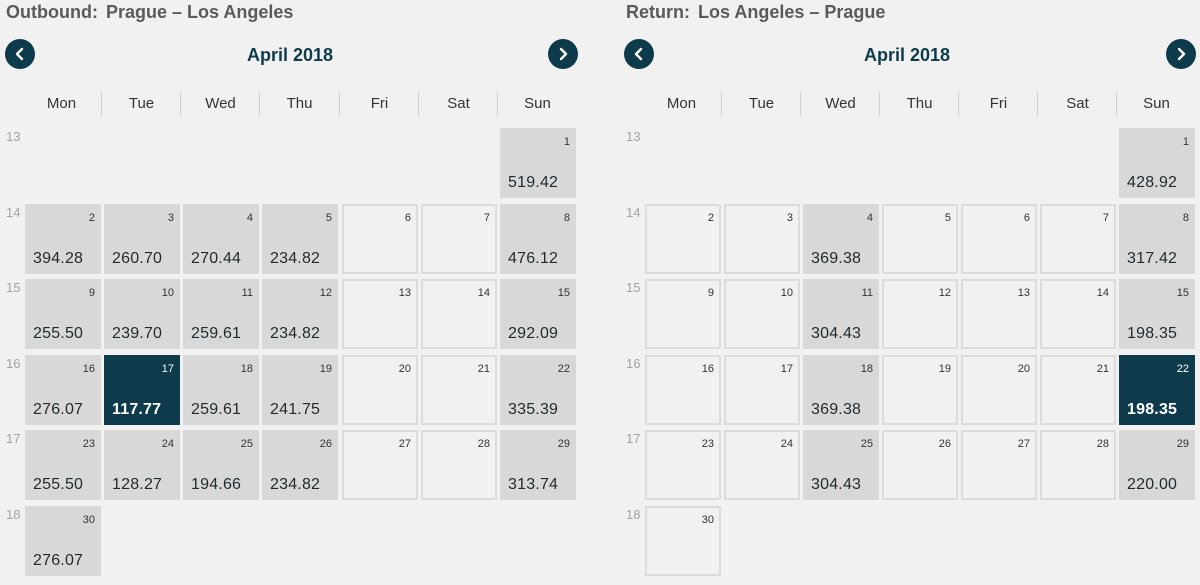  I want to click on day-cell: 10 239.70, so click(142, 314).